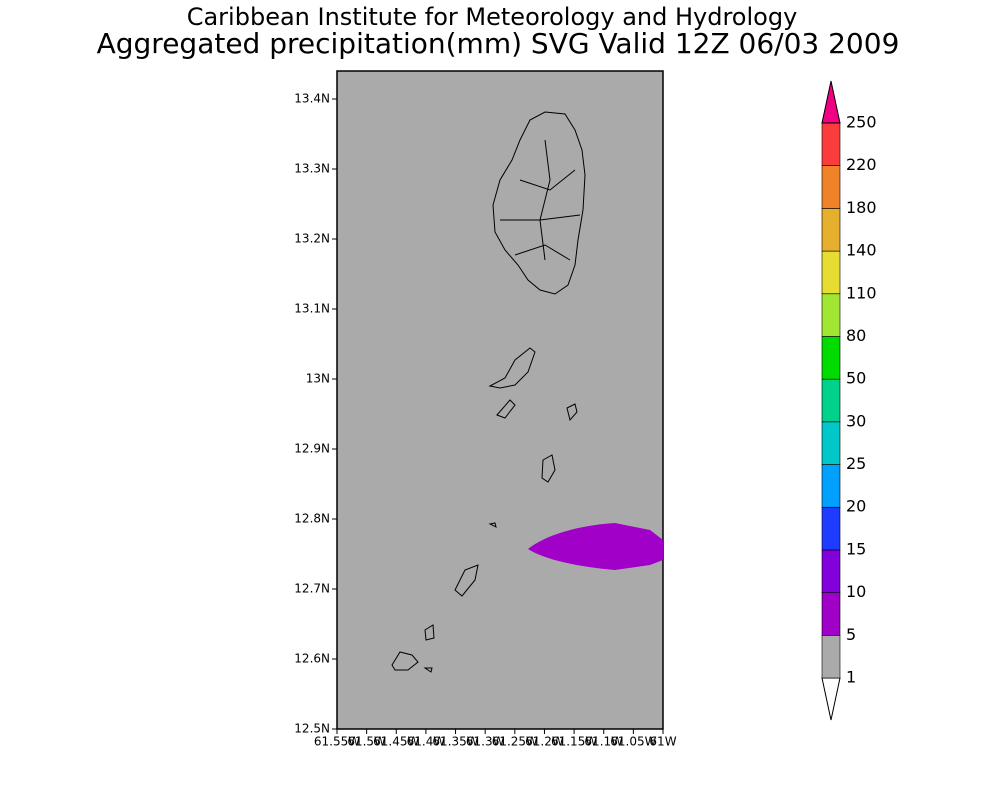  Describe the element at coordinates (633, 742) in the screenshot. I see `x-tick-label: 61.05W` at that location.